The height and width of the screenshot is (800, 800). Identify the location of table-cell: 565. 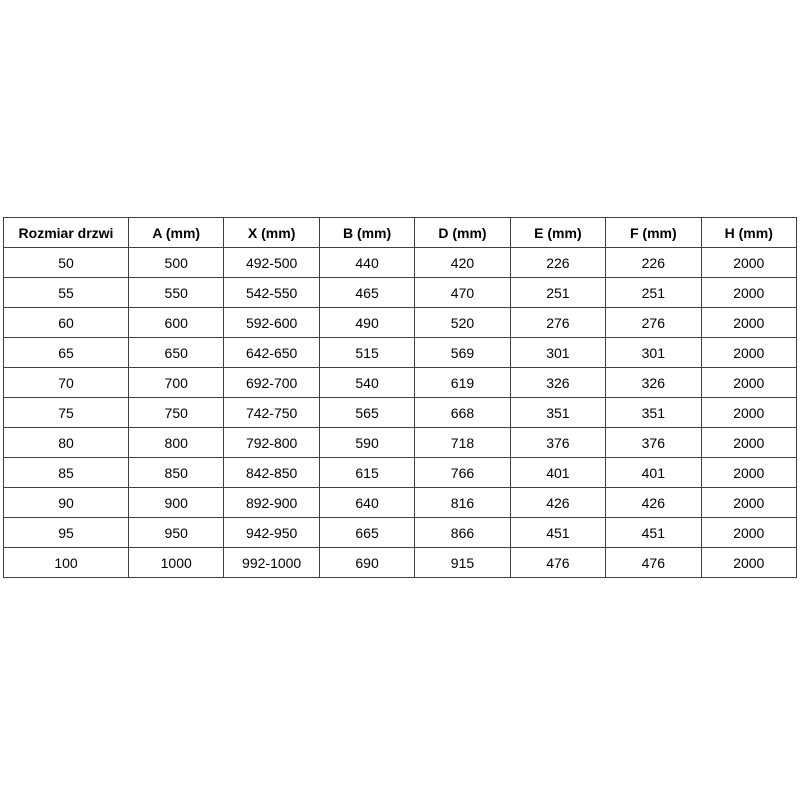
(367, 412).